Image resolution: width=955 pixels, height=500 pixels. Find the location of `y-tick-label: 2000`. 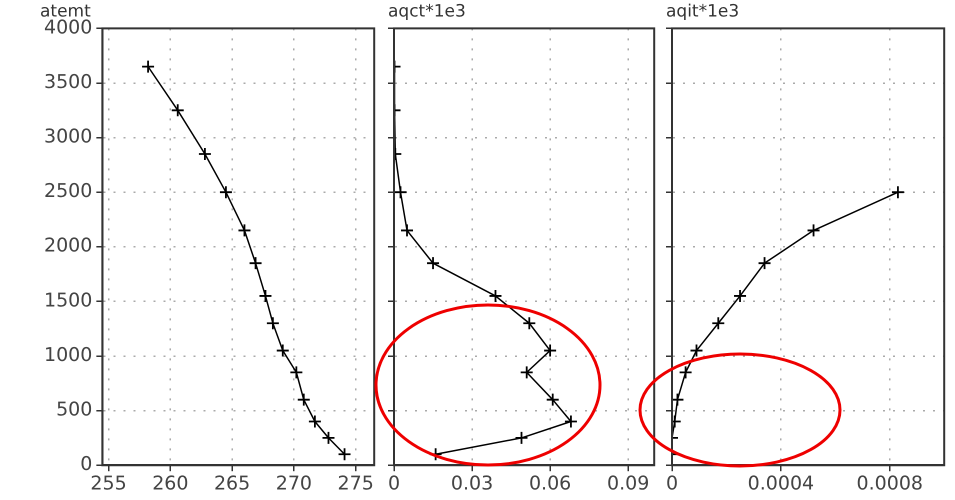

y-tick-label: 2000 is located at coordinates (68, 245).